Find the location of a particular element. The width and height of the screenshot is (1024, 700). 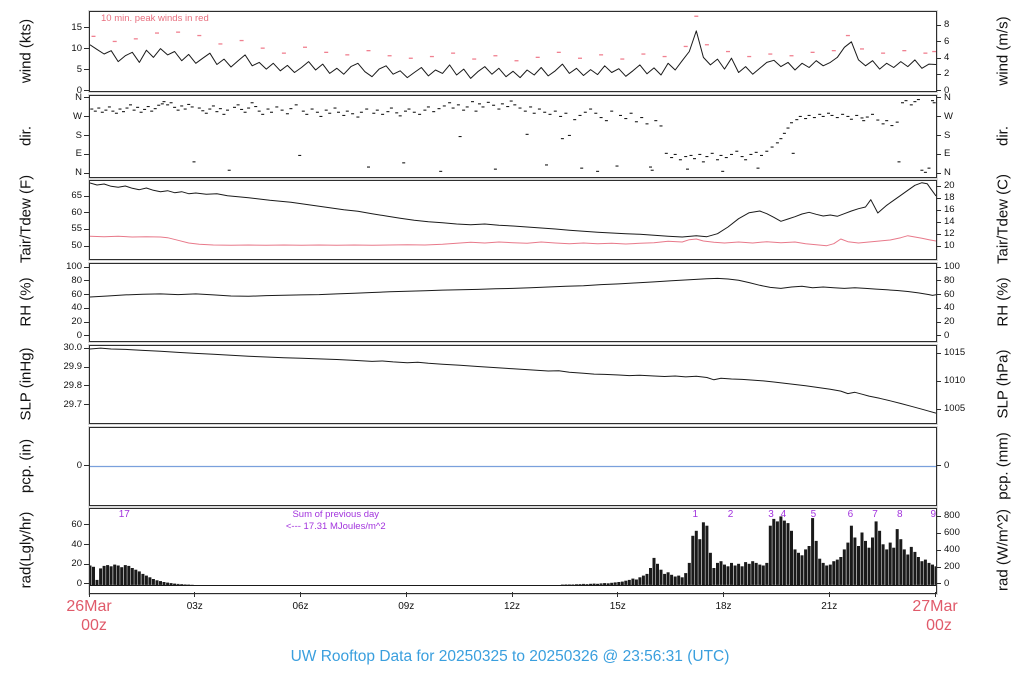

slp-ylabel-right: SLP (hPa) is located at coordinates (1003, 383).